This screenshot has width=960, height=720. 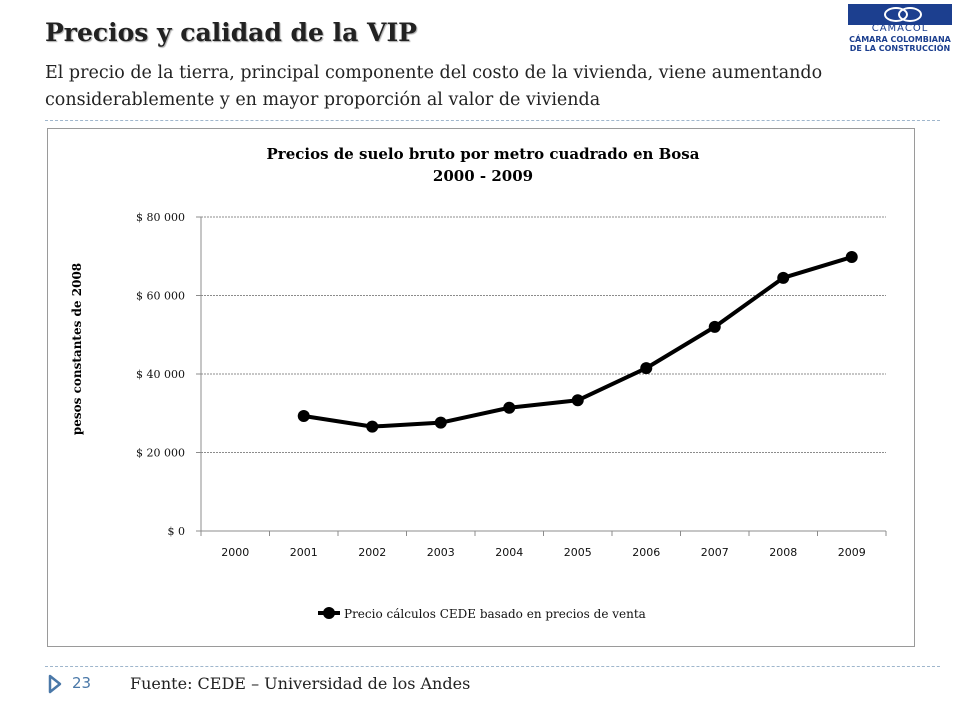 I want to click on slide-title: Precios y calidad de la VIP, so click(x=231, y=32).